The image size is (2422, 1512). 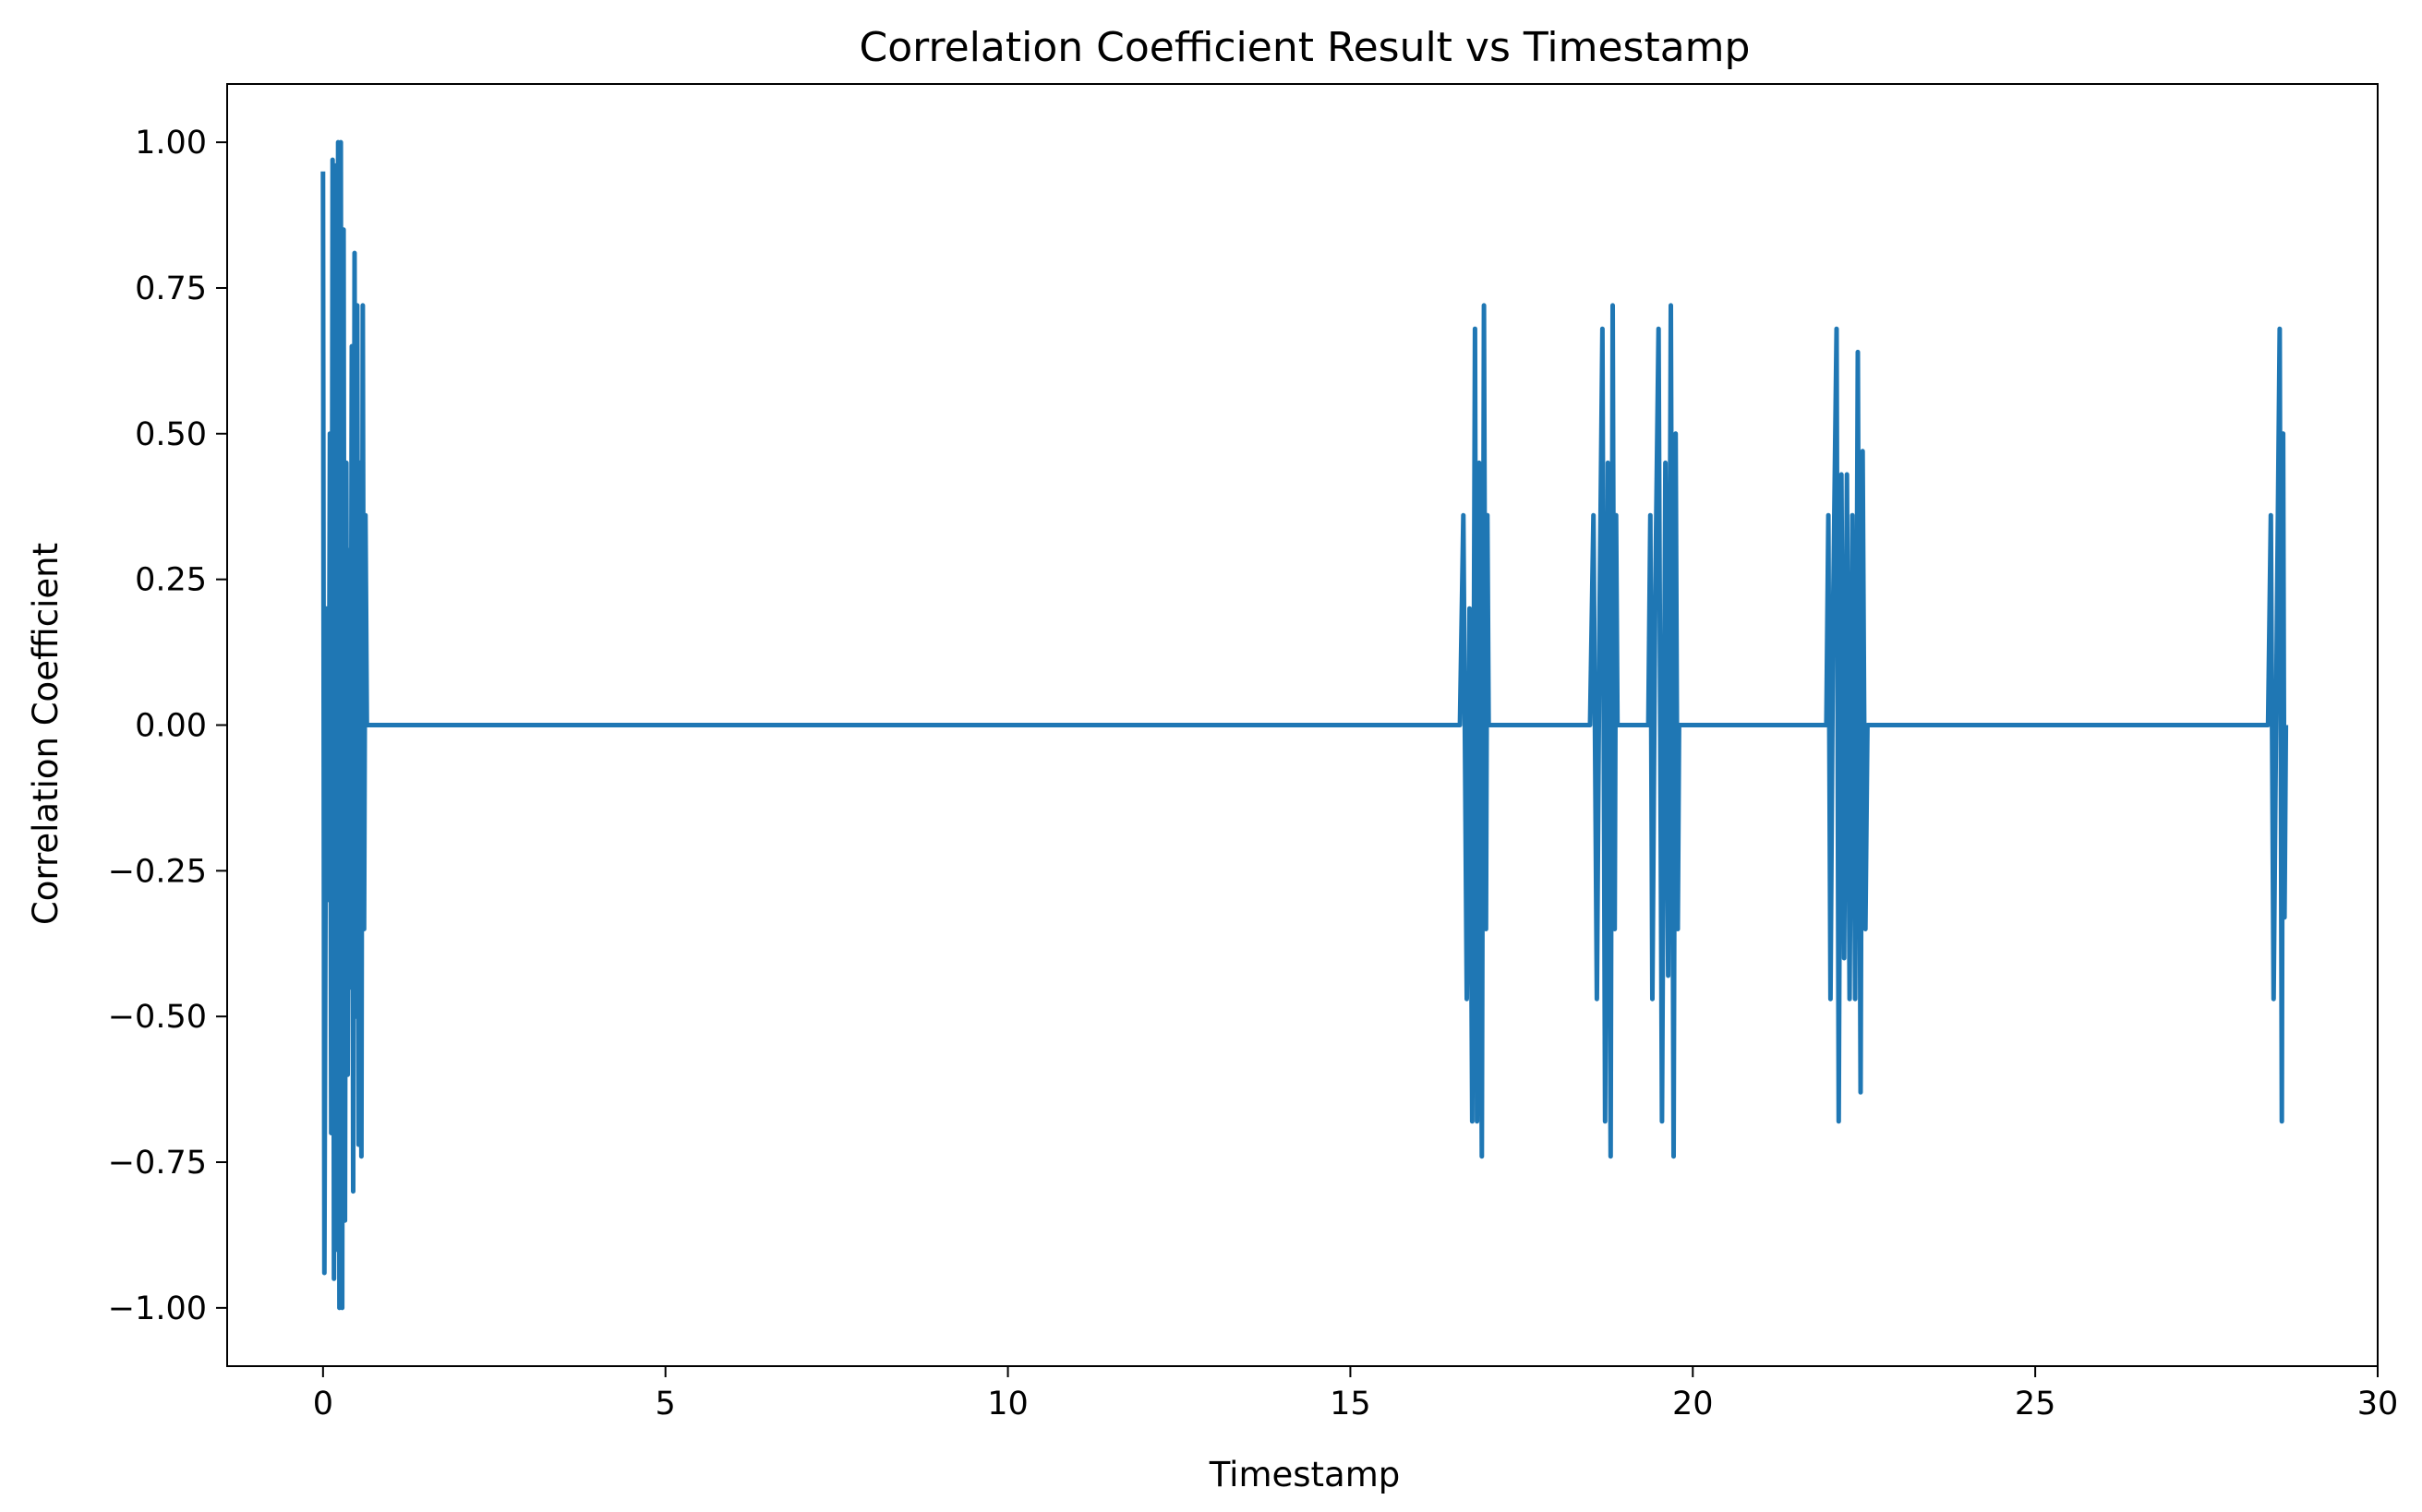 What do you see at coordinates (2378, 1404) in the screenshot?
I see `x-tick-label: 30` at bounding box center [2378, 1404].